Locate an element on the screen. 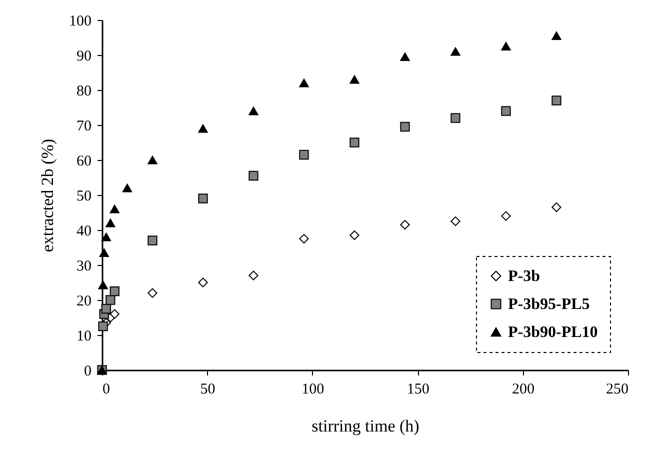 This screenshot has width=648, height=455. y-tick-label: 100 is located at coordinates (80, 22).